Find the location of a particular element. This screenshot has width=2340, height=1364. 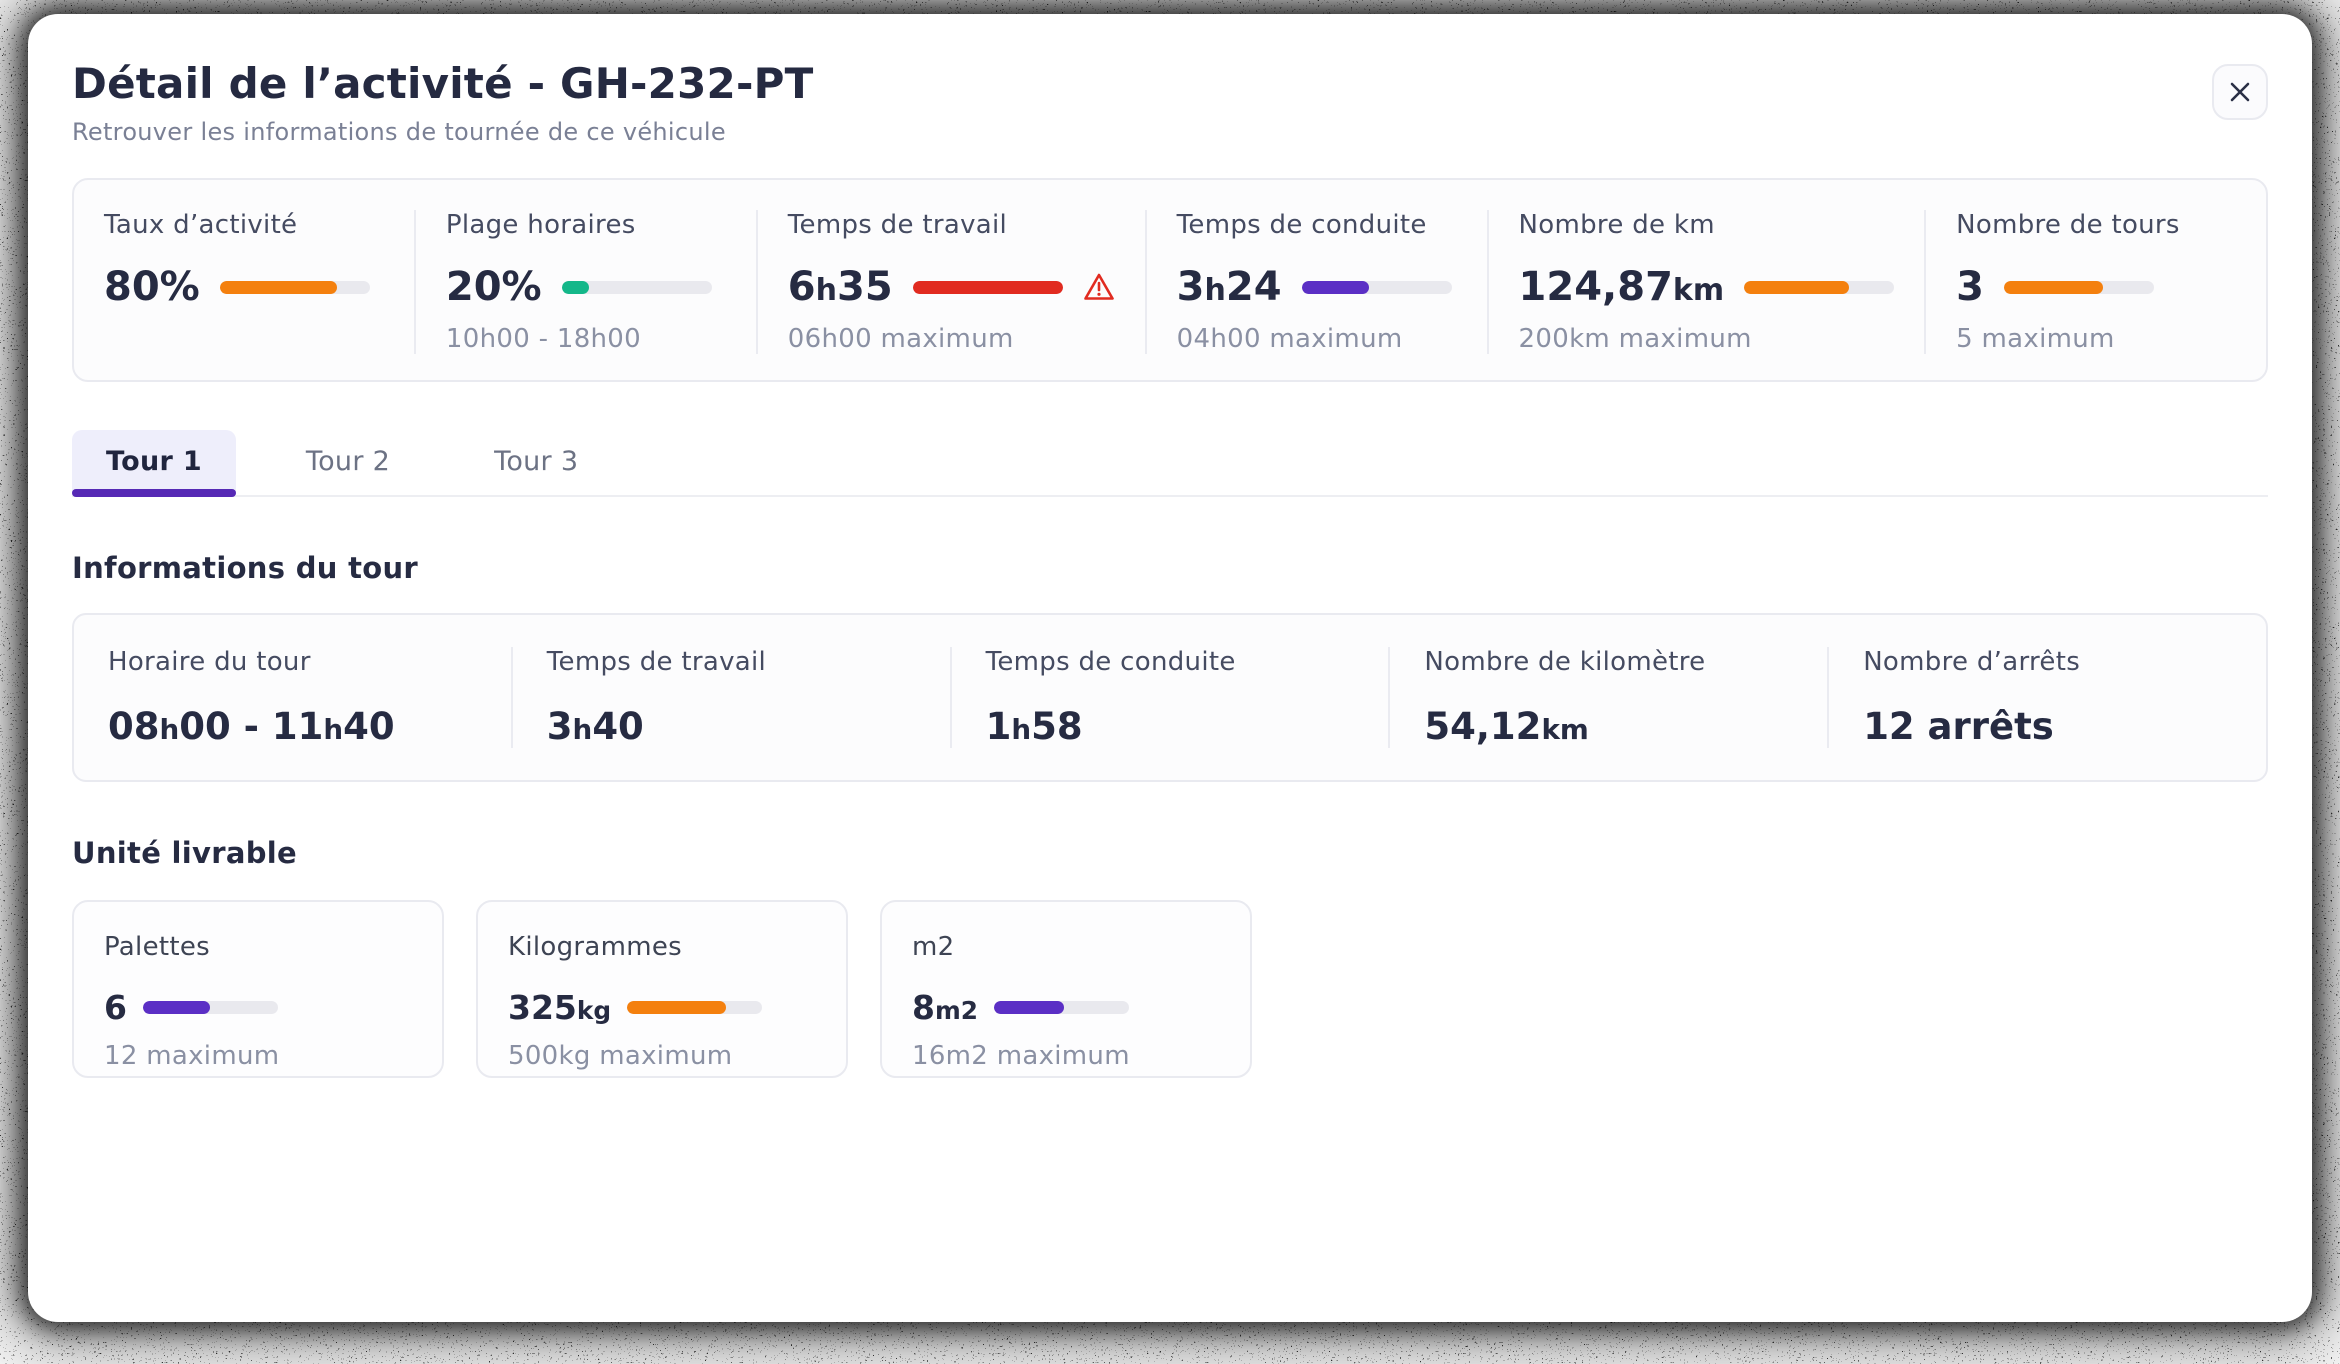

modal-title: Détail de l’activité - GH-232-PT is located at coordinates (443, 83).